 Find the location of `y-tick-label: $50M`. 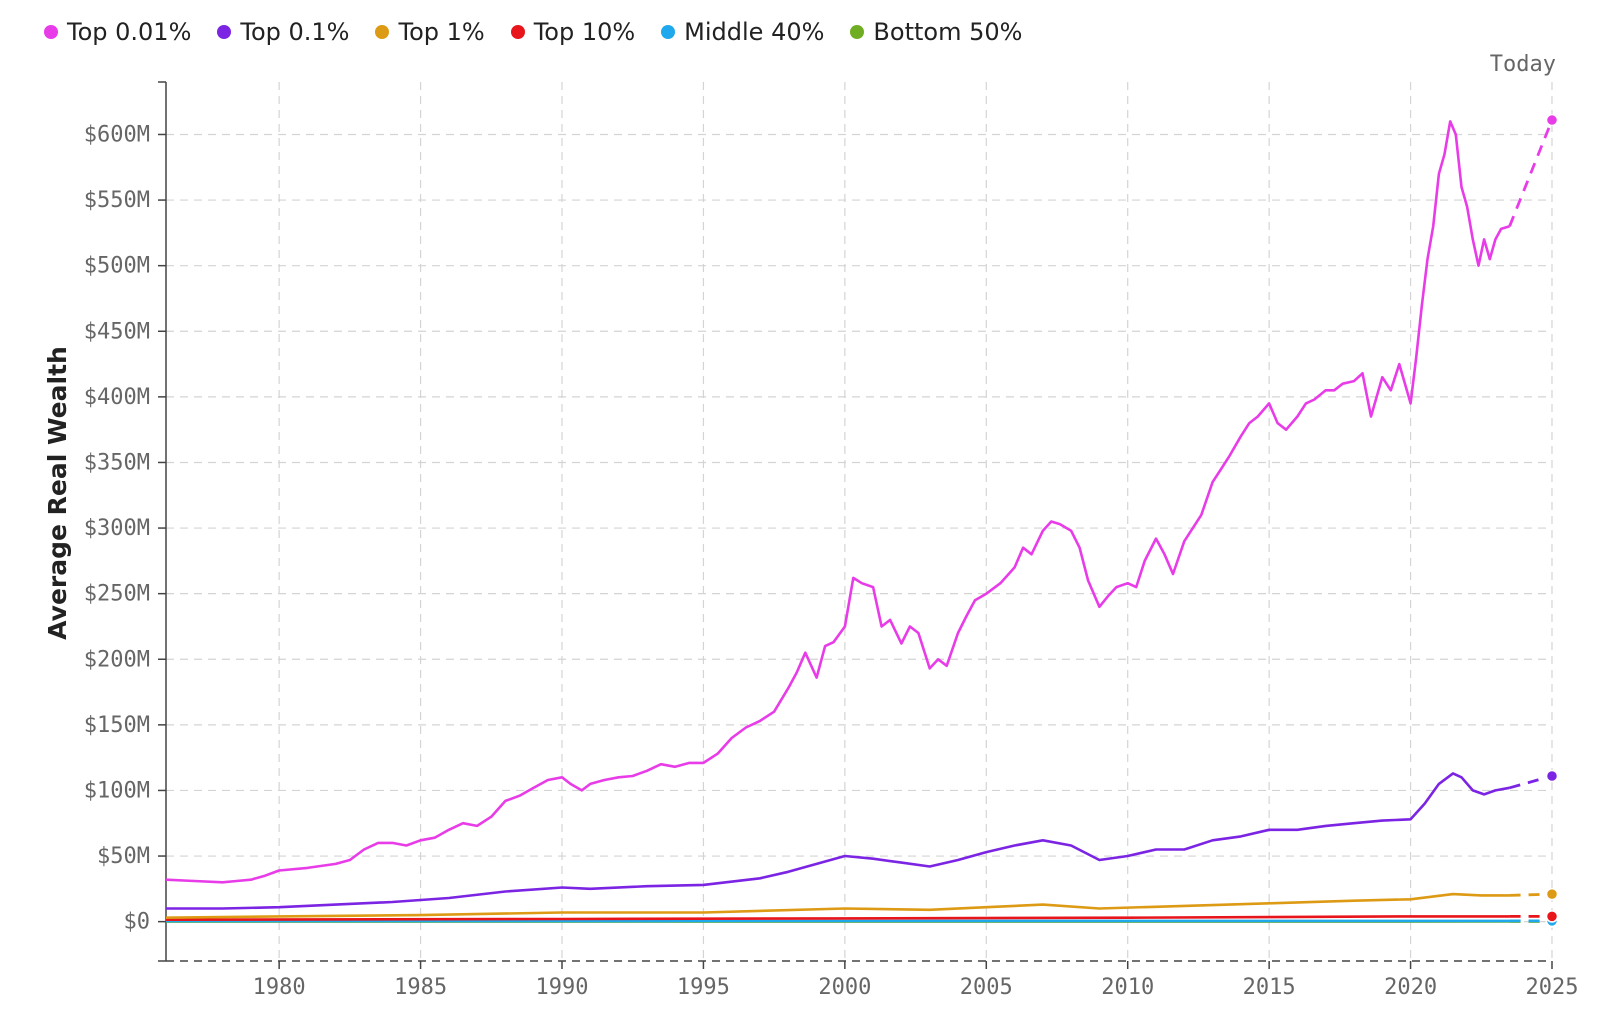

y-tick-label: $50M is located at coordinates (123, 856).